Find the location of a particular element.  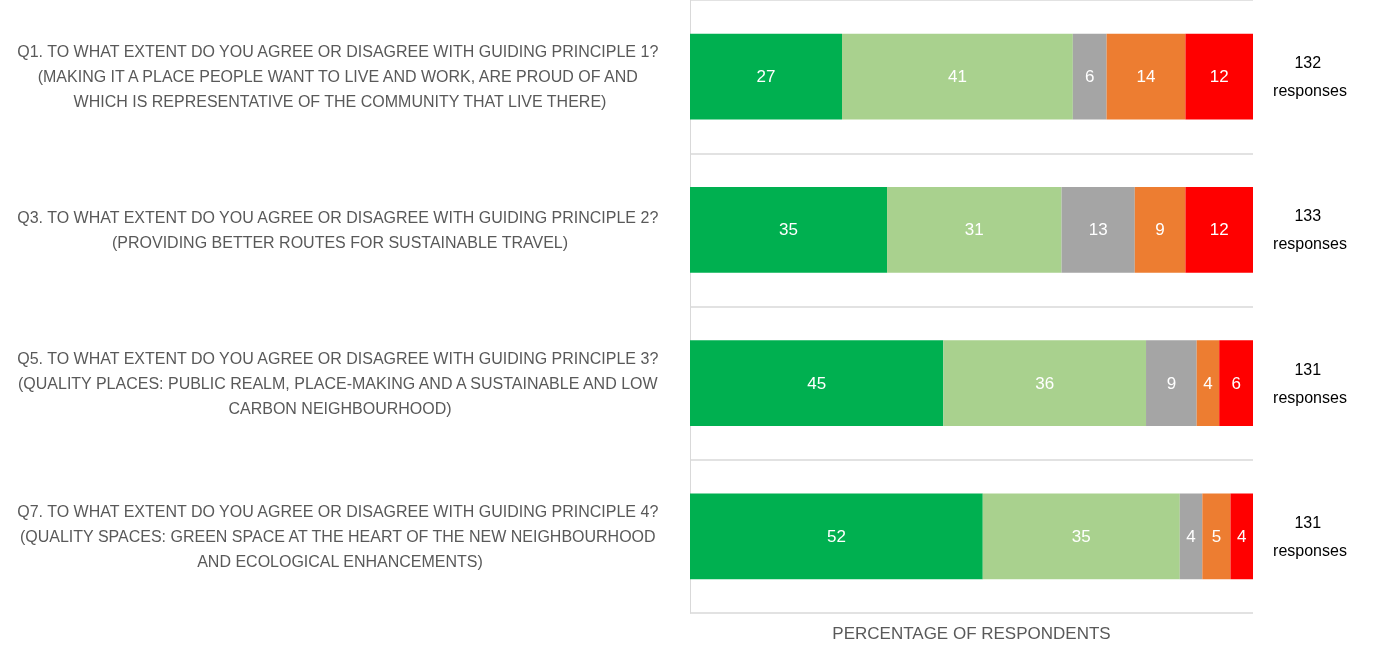

text: 133 responses is located at coordinates (1310, 230).